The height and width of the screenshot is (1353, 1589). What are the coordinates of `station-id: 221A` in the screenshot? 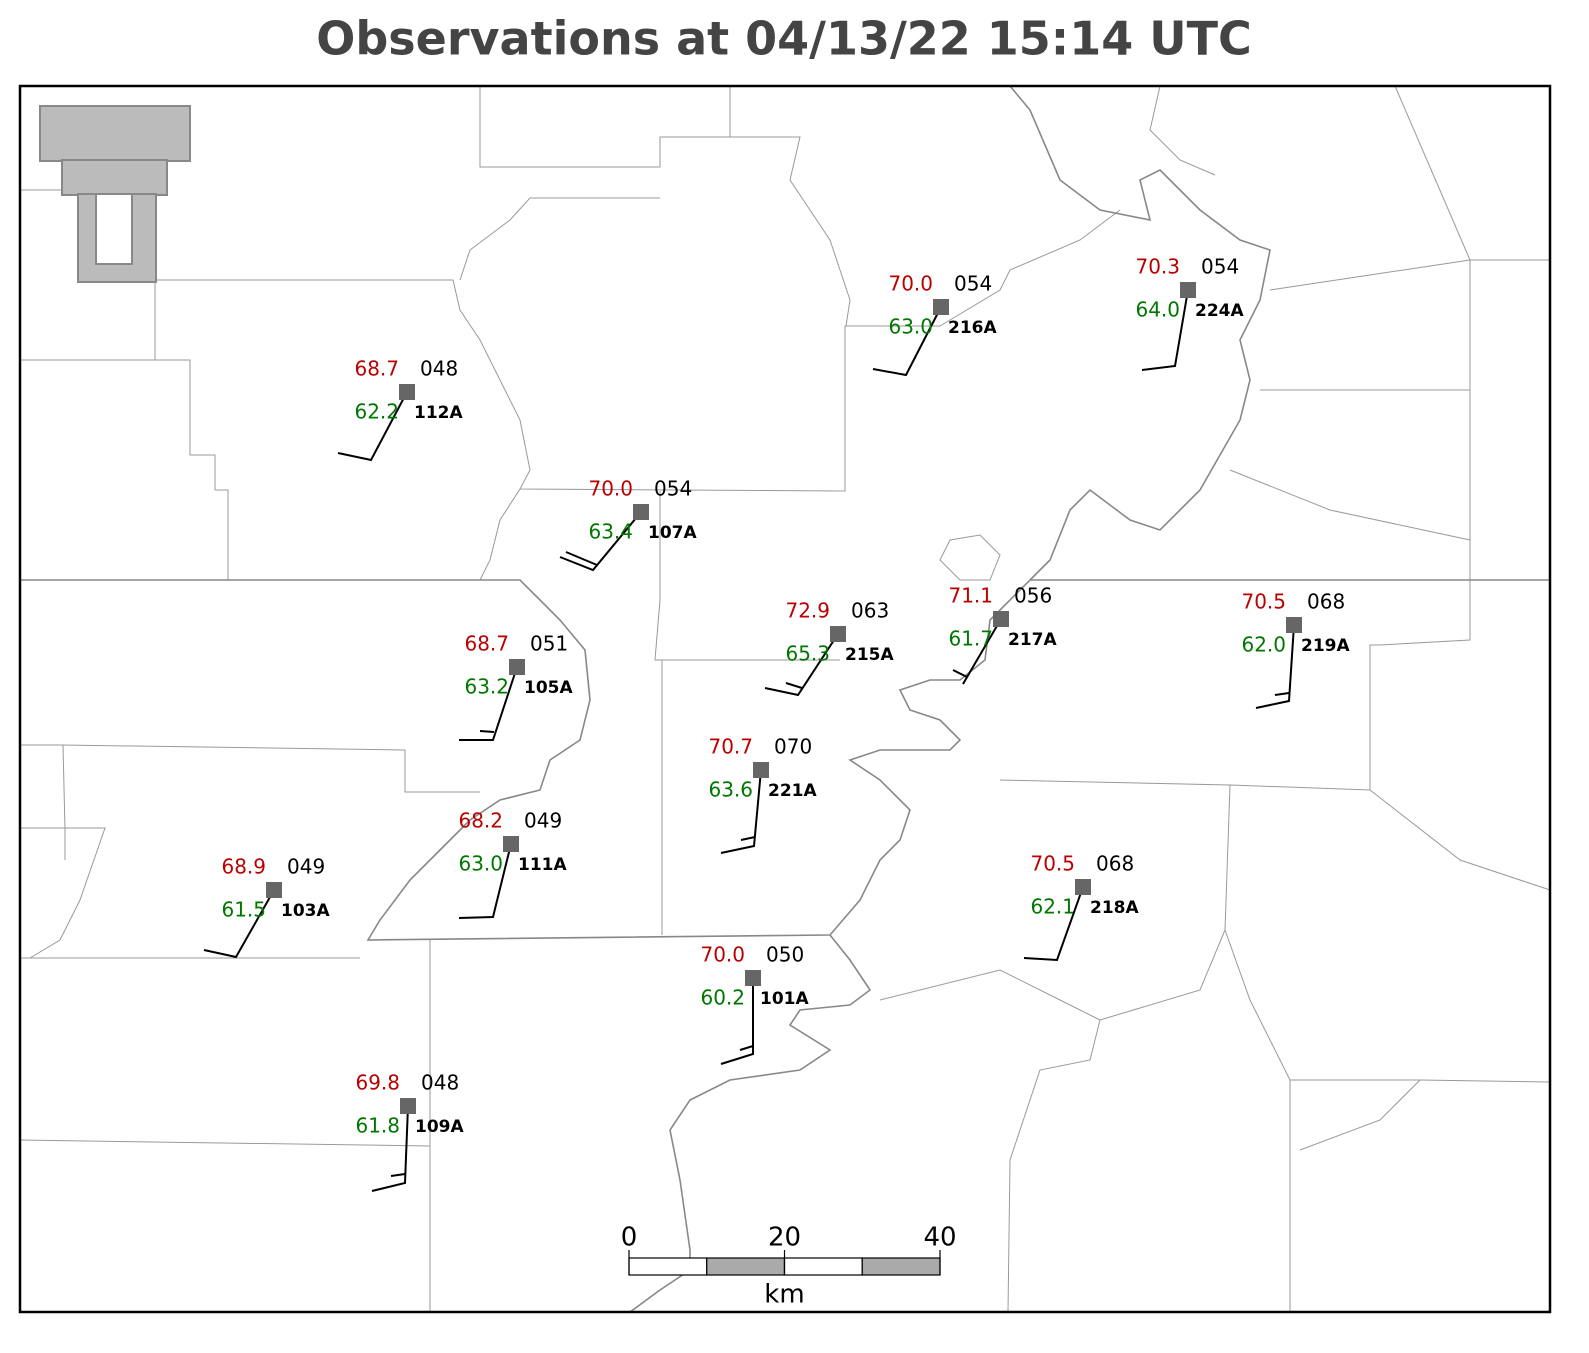 It's located at (792, 791).